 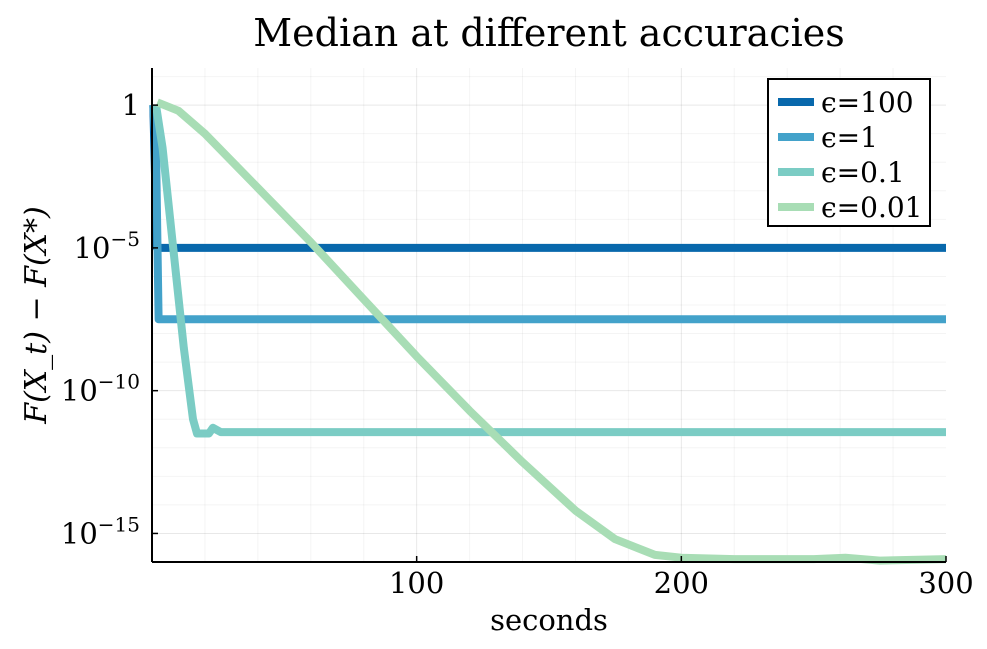 I want to click on legend-label: ϵ=0.01, so click(x=872, y=207).